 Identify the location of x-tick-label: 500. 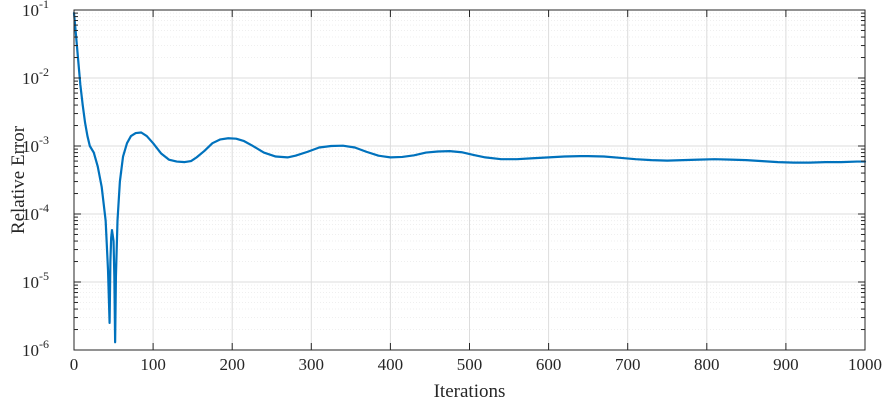
(470, 364).